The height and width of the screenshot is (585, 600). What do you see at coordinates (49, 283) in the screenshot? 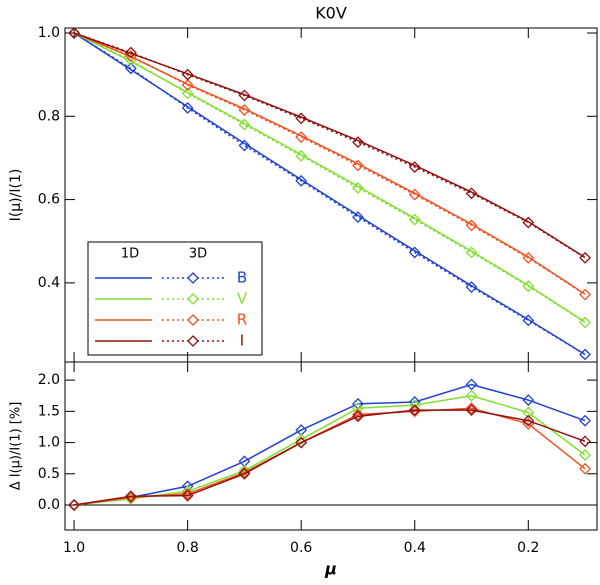
I see `y-tick-label: 0.4` at bounding box center [49, 283].